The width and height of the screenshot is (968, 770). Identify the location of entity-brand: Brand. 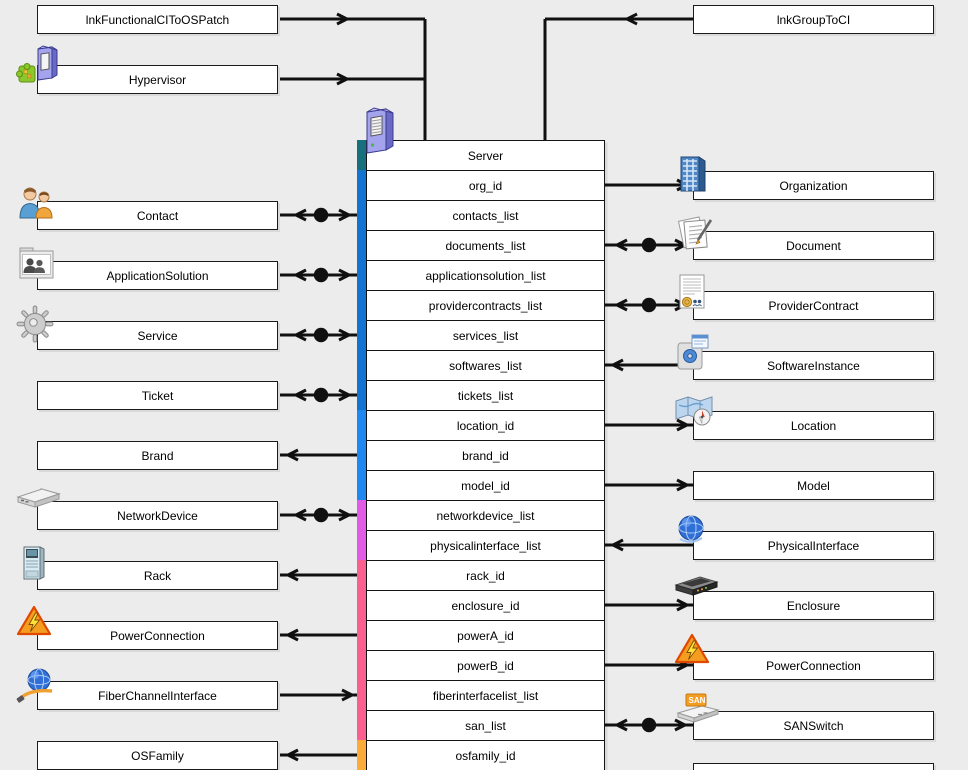
(157, 455).